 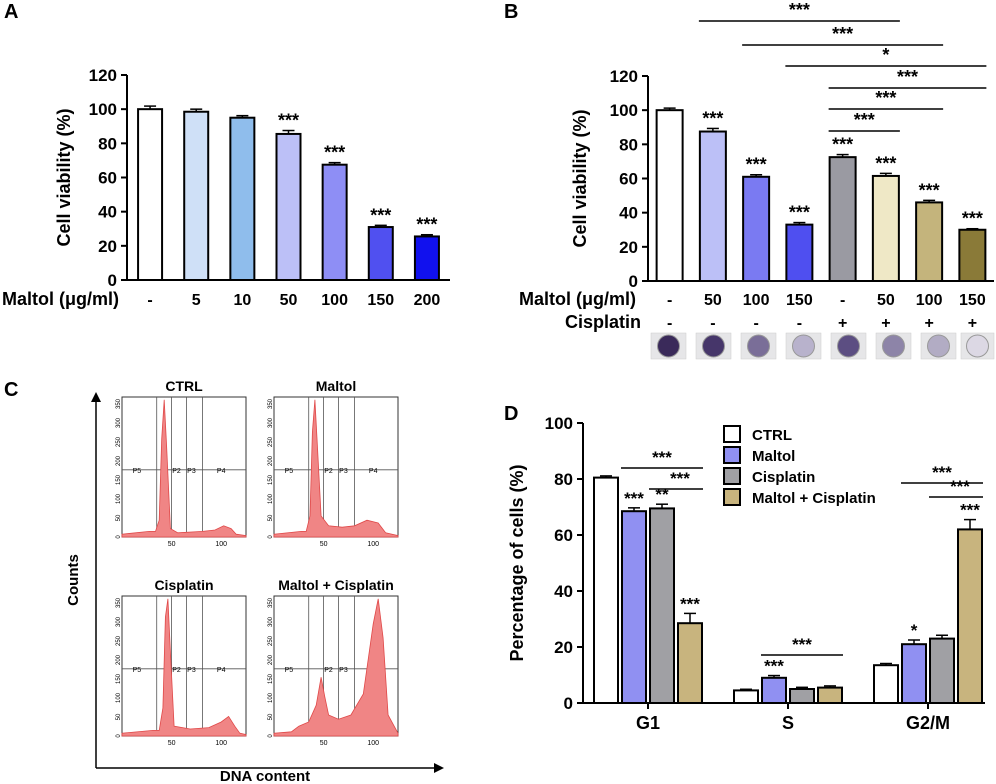 I want to click on well-images, so click(x=822, y=346).